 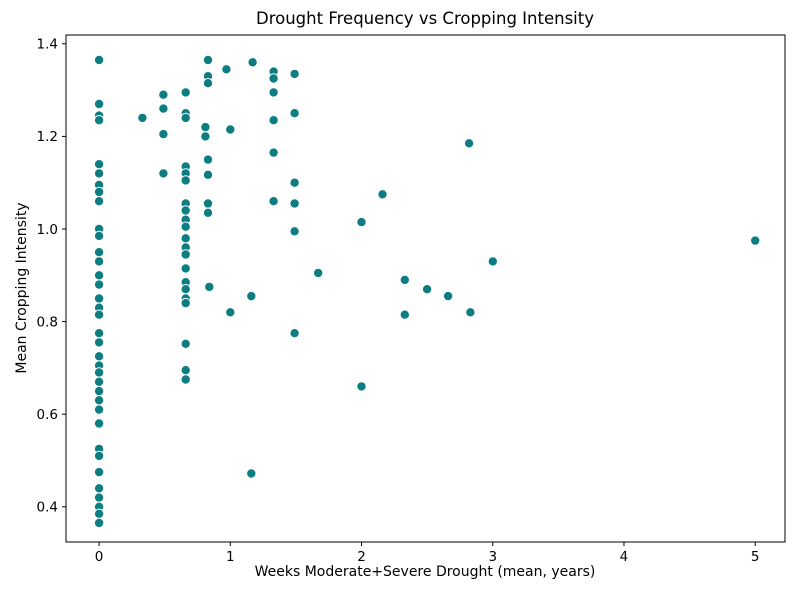 I want to click on y-tick-label: 1.4, so click(x=47, y=45).